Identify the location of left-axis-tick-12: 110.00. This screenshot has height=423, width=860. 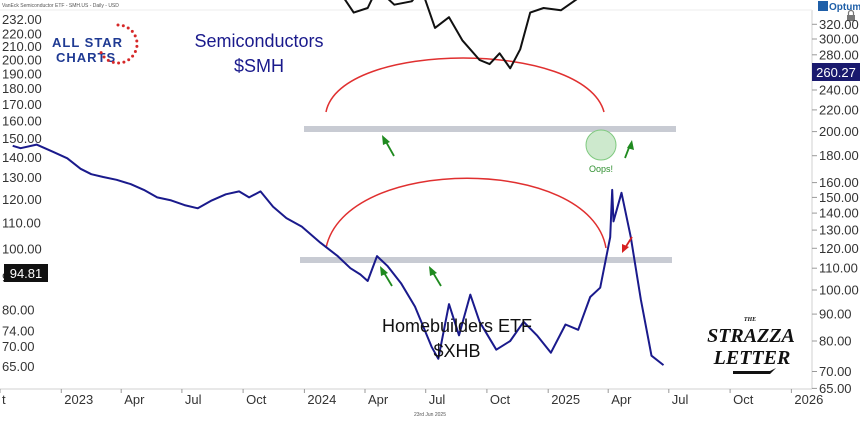
(21, 223).